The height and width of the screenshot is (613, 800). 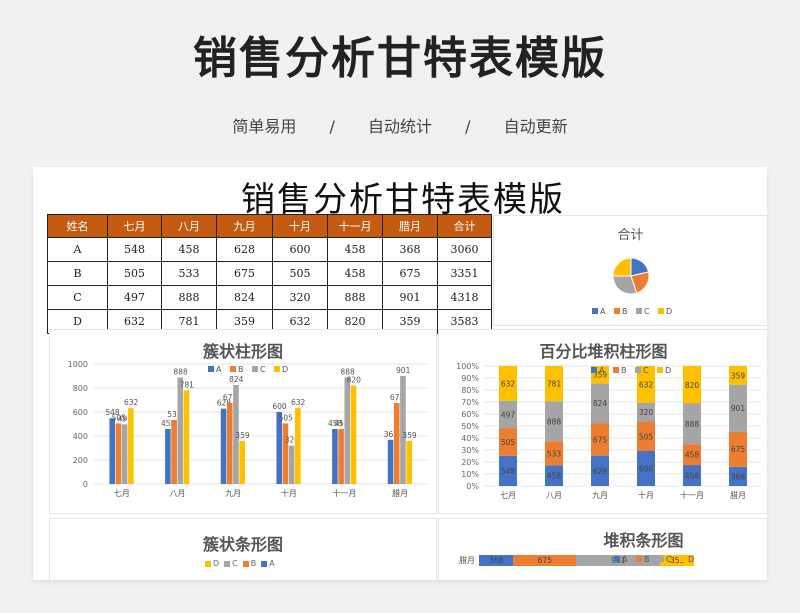 I want to click on x-tick-label: 腊月, so click(x=738, y=495).